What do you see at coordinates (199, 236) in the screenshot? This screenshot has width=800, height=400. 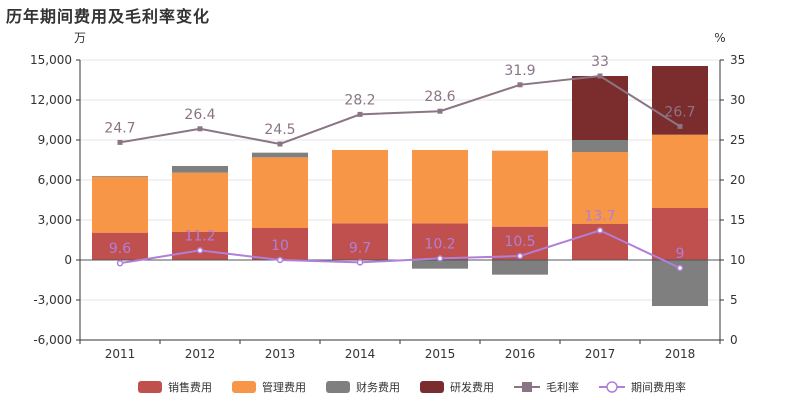 I see `data-label-期间费用率: 11.2` at bounding box center [199, 236].